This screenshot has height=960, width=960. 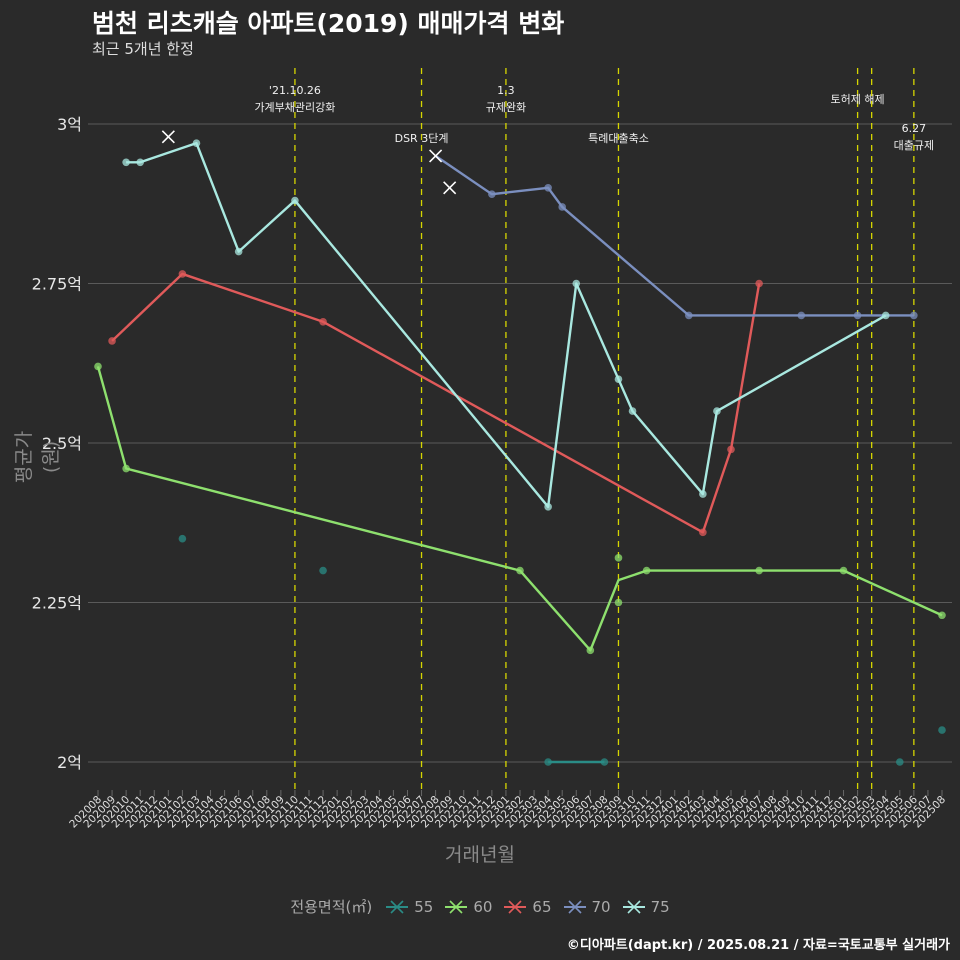 I want to click on chart-subtitle: 최근 5개년 한정, so click(x=143, y=49).